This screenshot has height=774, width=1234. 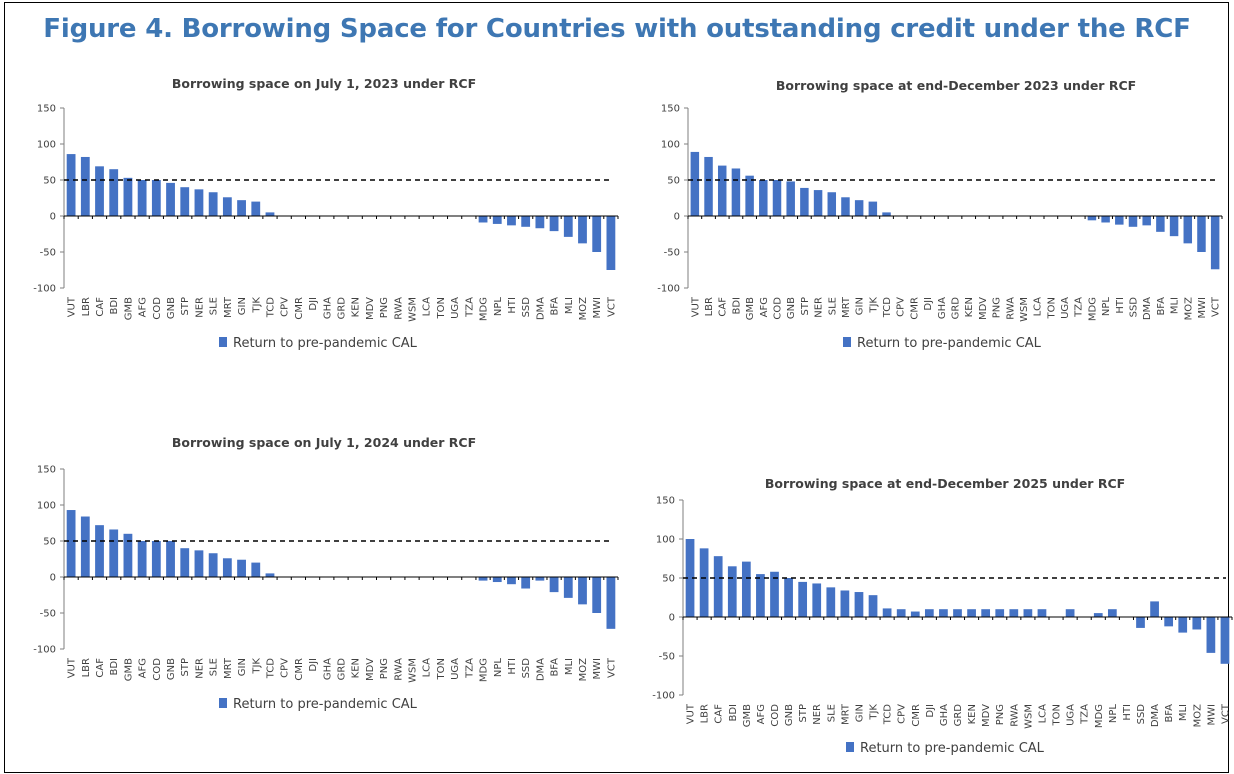 I want to click on bar-npl, so click(x=1112, y=613).